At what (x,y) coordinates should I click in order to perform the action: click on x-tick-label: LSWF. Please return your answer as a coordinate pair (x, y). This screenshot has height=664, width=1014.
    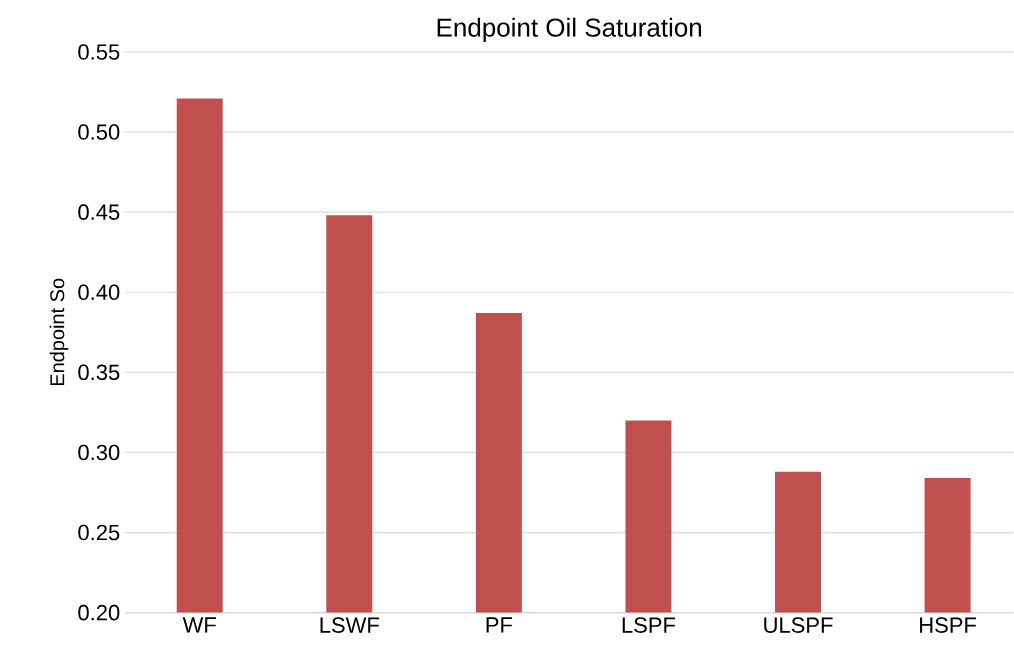
    Looking at the image, I should click on (349, 625).